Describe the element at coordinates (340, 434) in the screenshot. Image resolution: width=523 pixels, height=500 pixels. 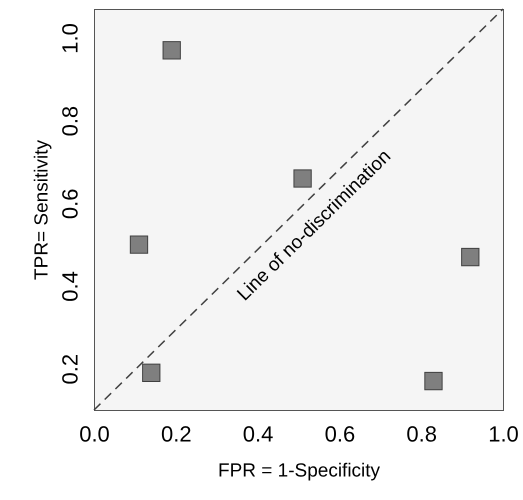
I see `x-tick-label: 0.6` at that location.